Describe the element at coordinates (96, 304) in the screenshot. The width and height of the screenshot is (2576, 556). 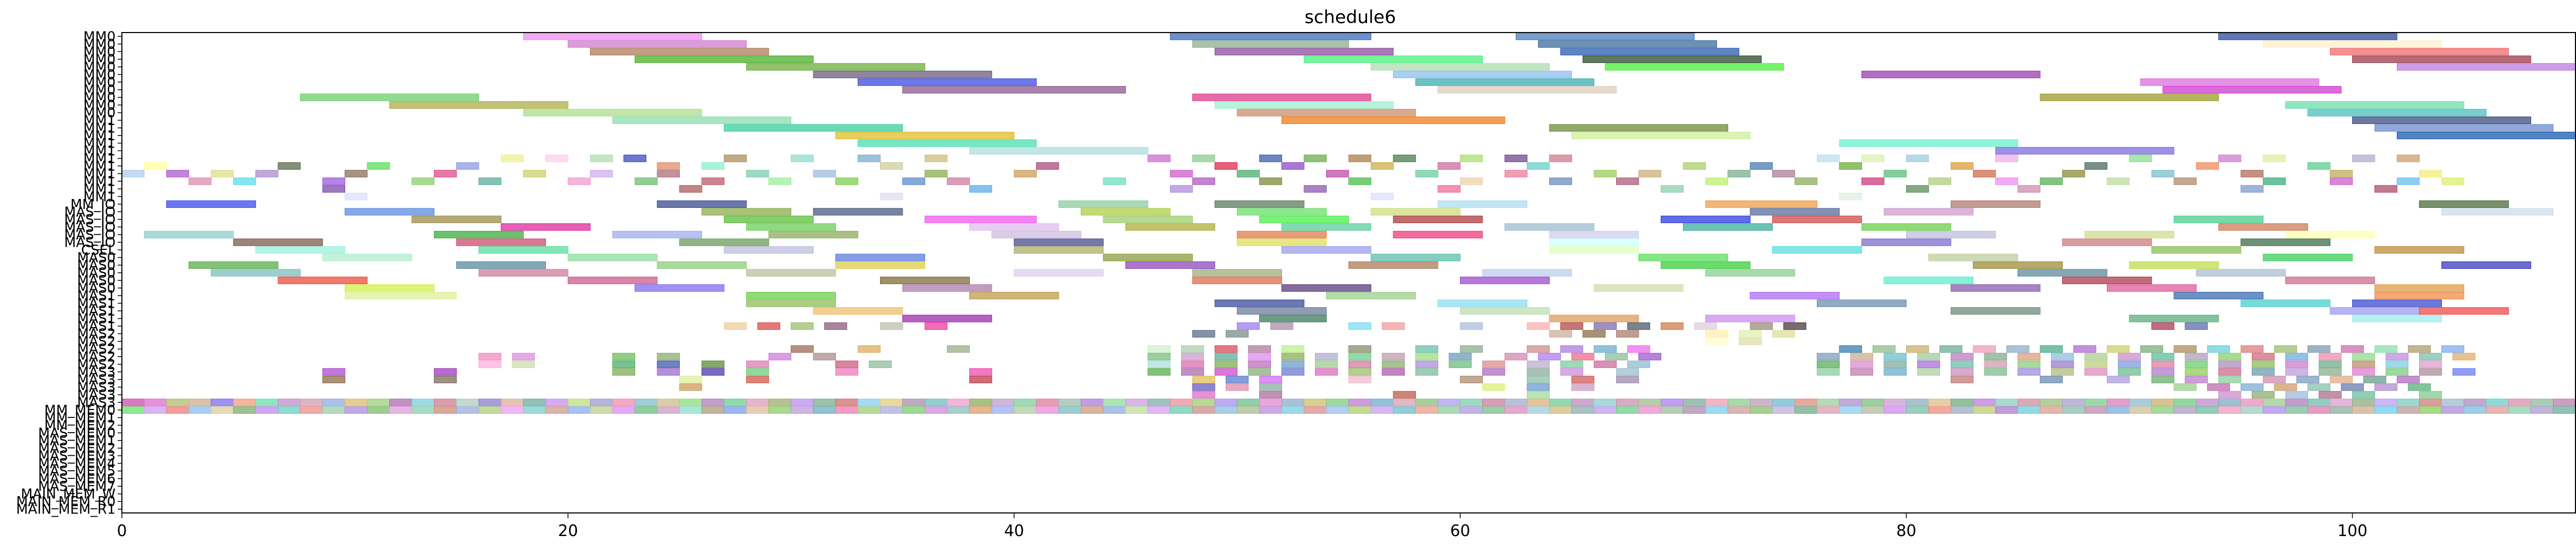
I see `y-tick-label: MAS1` at that location.